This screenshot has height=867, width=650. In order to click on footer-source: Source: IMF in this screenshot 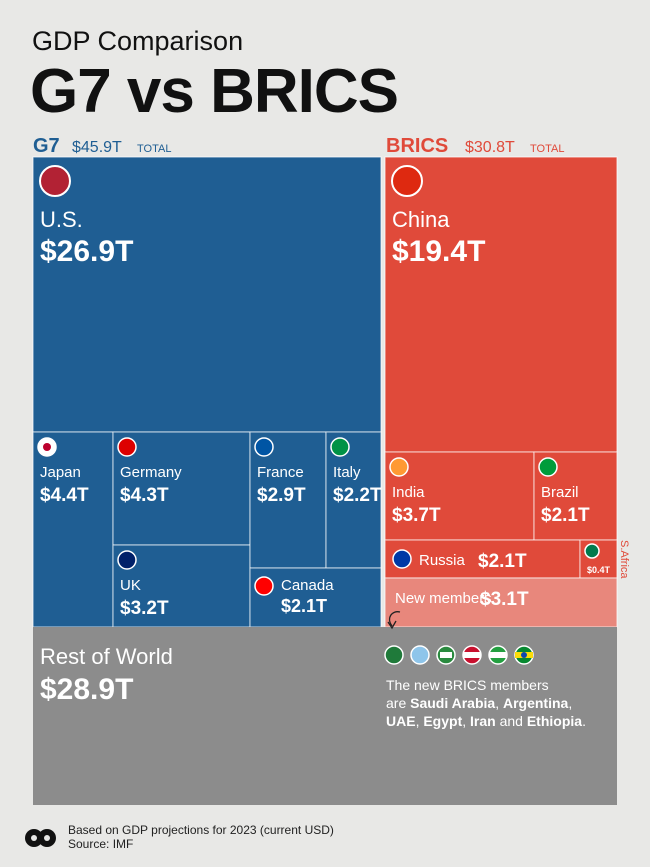, I will do `click(100, 844)`.